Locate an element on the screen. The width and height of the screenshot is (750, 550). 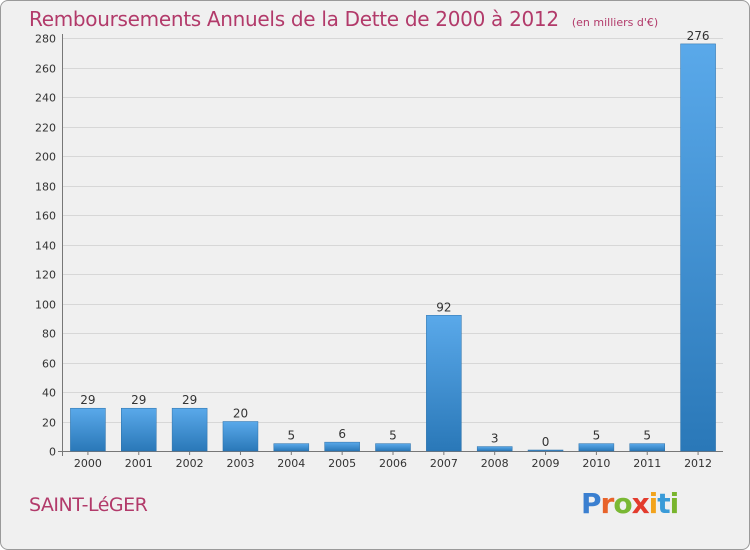
bar-value-label: 276 is located at coordinates (698, 36).